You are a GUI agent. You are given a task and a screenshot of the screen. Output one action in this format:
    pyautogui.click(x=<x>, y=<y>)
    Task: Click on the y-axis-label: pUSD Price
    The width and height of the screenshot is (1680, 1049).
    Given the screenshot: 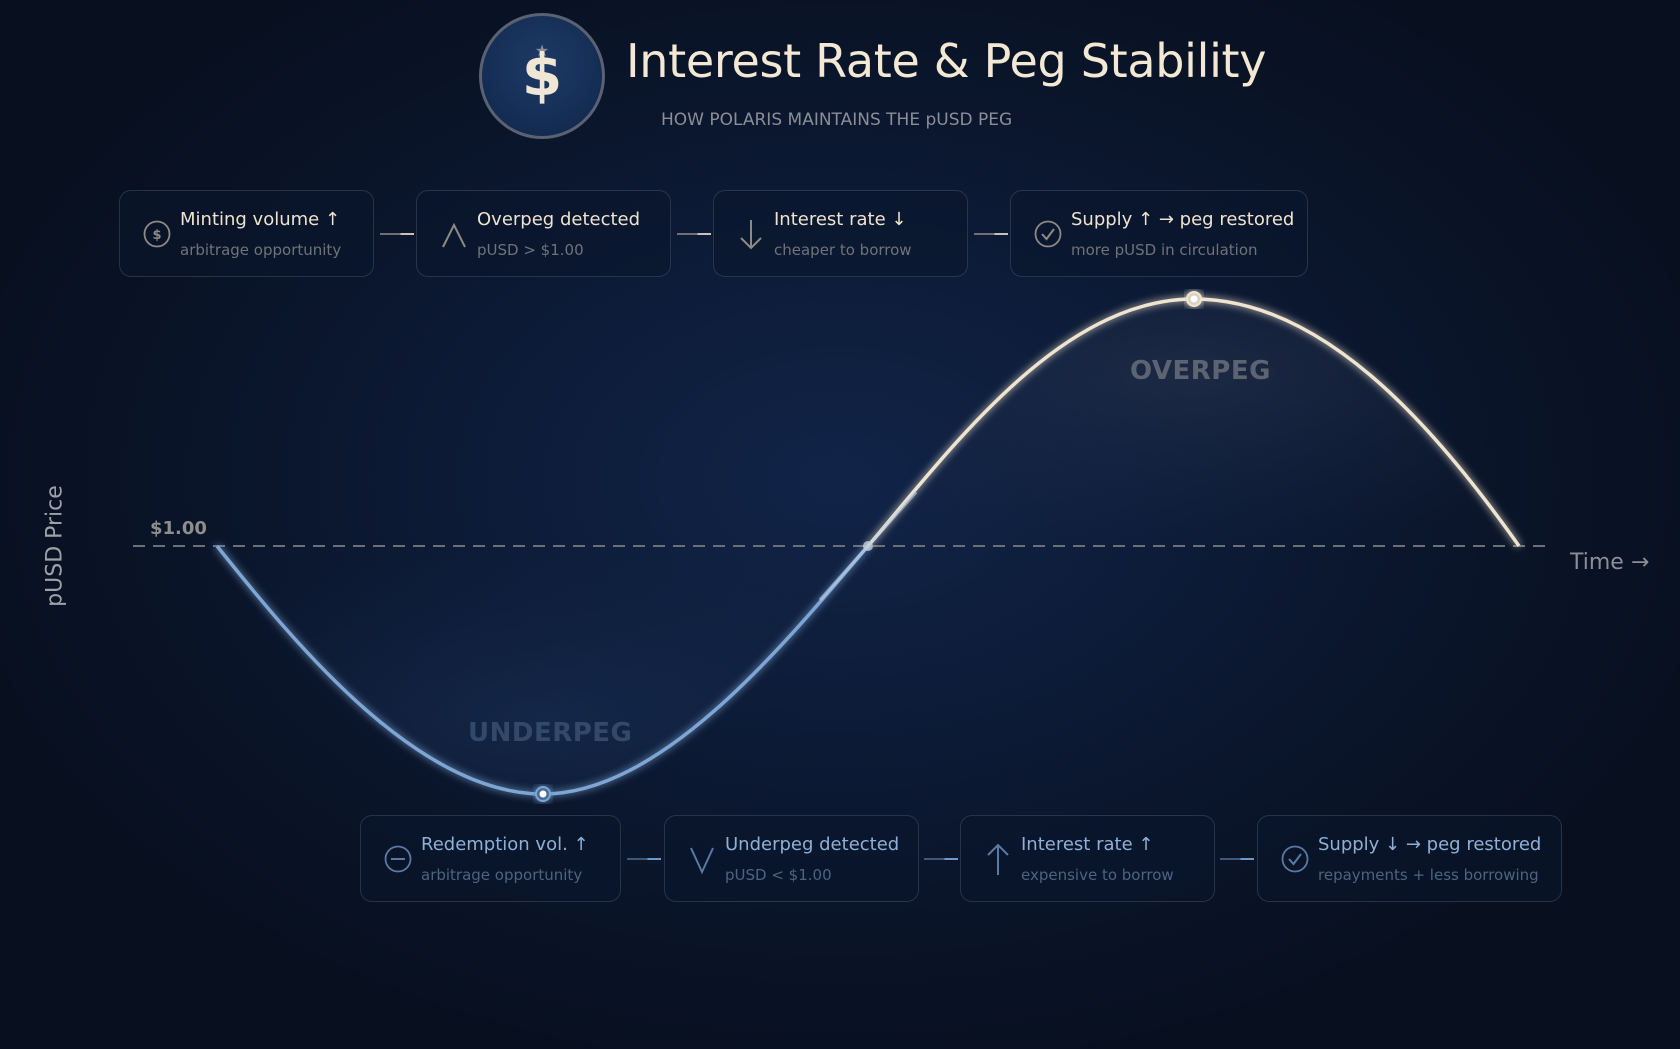 What is the action you would take?
    pyautogui.click(x=55, y=546)
    